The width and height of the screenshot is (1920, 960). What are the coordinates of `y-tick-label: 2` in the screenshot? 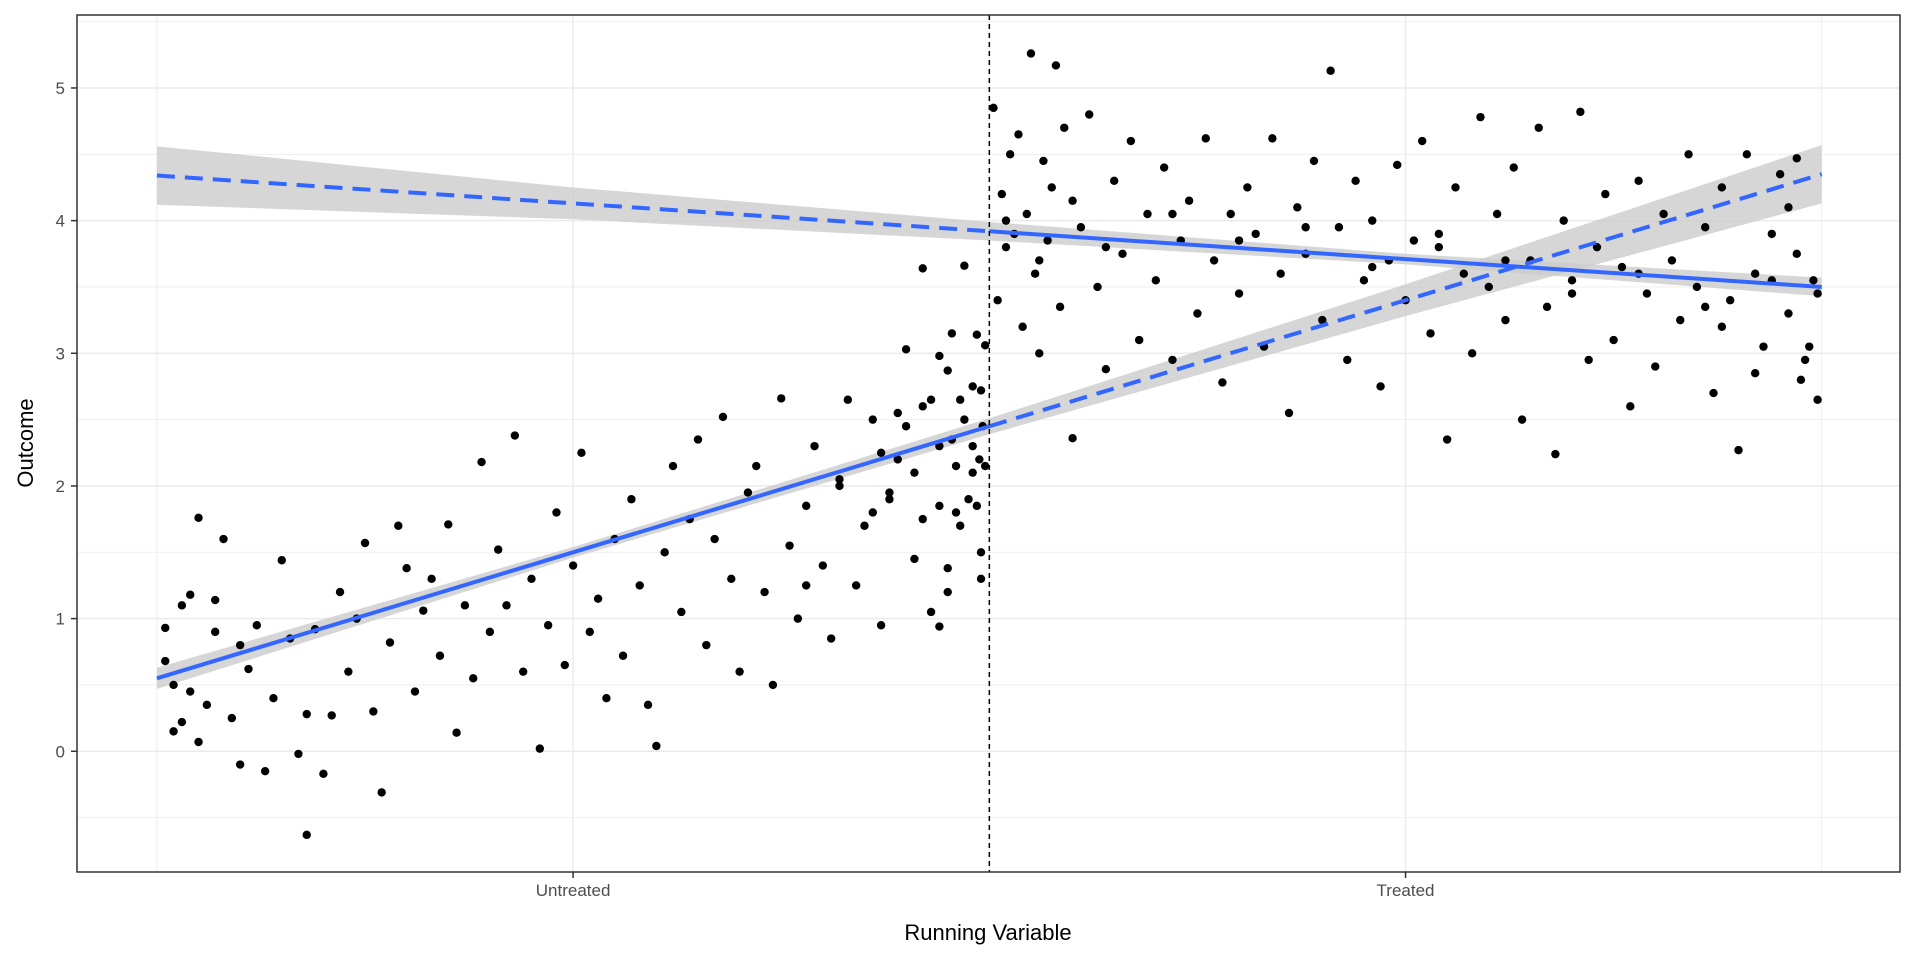 It's located at (60, 486).